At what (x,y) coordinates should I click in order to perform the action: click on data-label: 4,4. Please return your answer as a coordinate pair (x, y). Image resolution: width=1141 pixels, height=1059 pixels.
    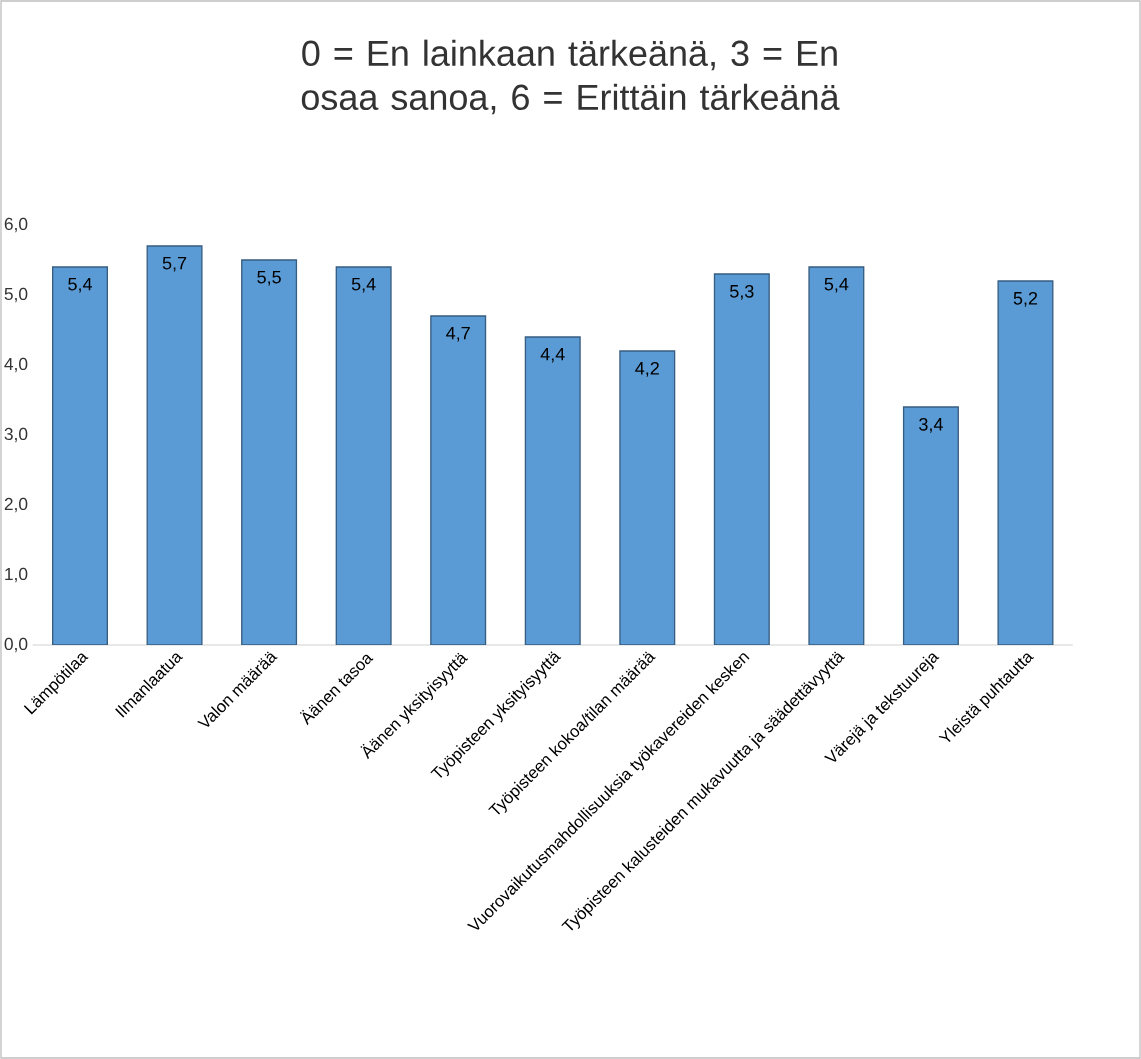
    Looking at the image, I should click on (552, 355).